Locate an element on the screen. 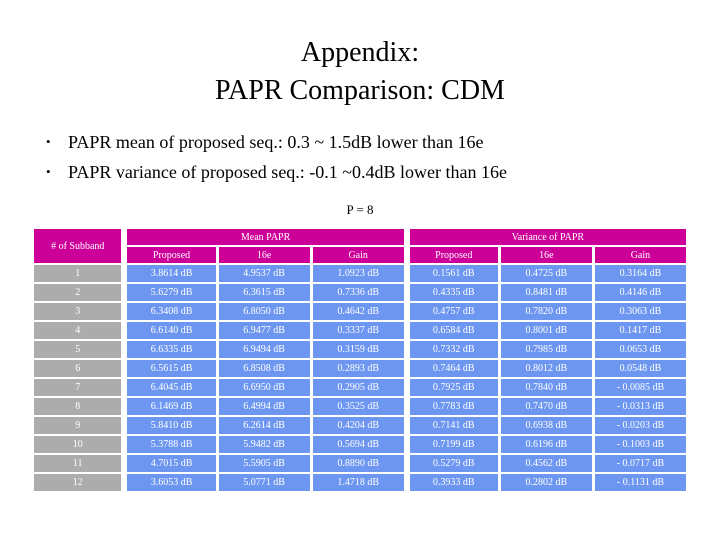  value-cell: 0.6196 dB is located at coordinates (546, 444).